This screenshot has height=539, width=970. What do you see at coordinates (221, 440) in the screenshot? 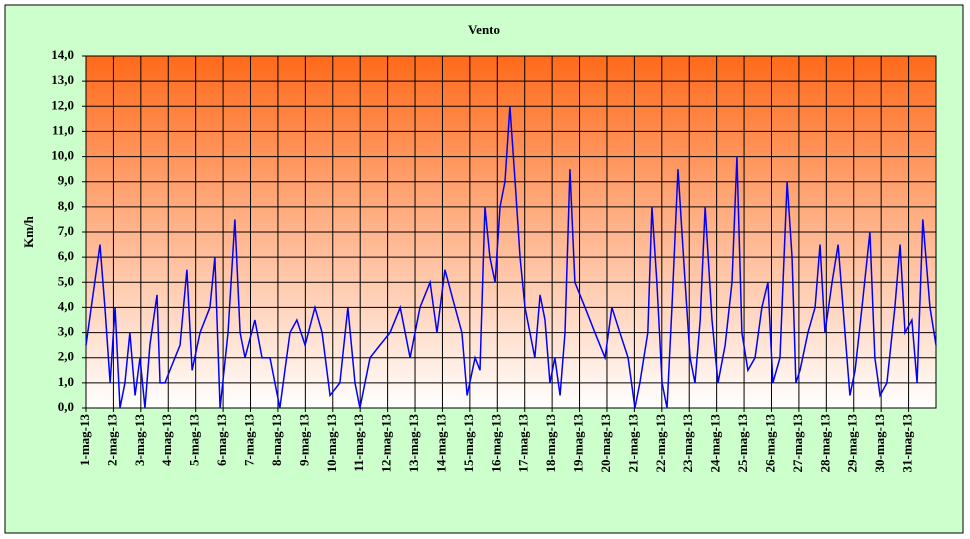
I see `x-tick-label: 6-mag-13` at bounding box center [221, 440].